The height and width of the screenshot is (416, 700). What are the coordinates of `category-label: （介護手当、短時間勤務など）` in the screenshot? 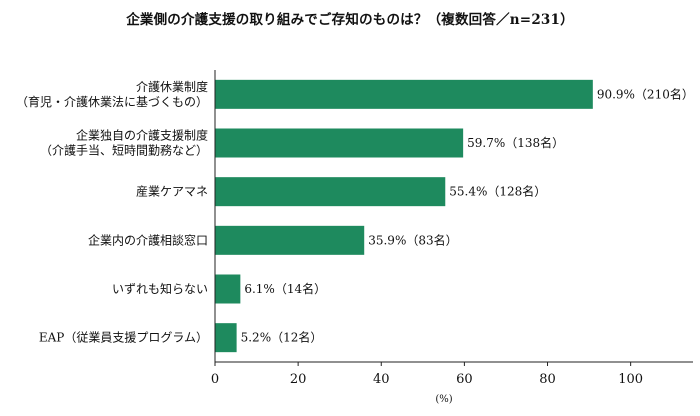 It's located at (124, 150).